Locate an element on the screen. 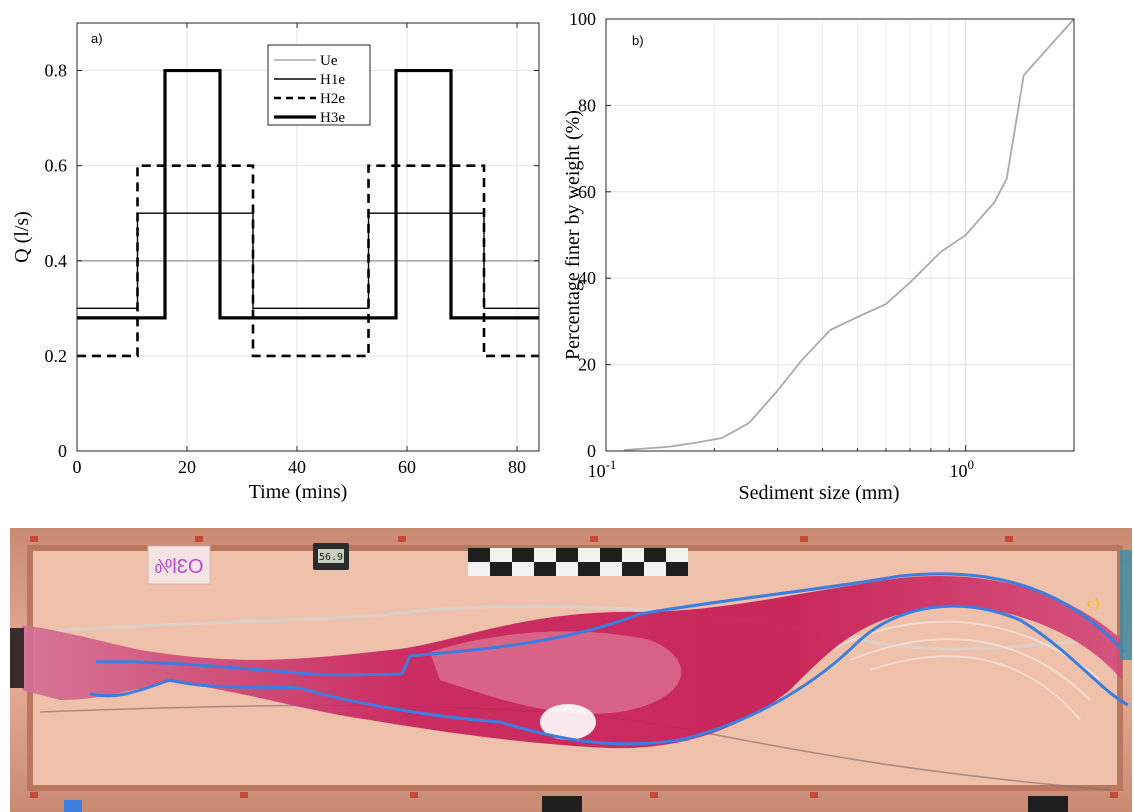 This screenshot has width=1134, height=812. clamp-left is located at coordinates (562, 804).